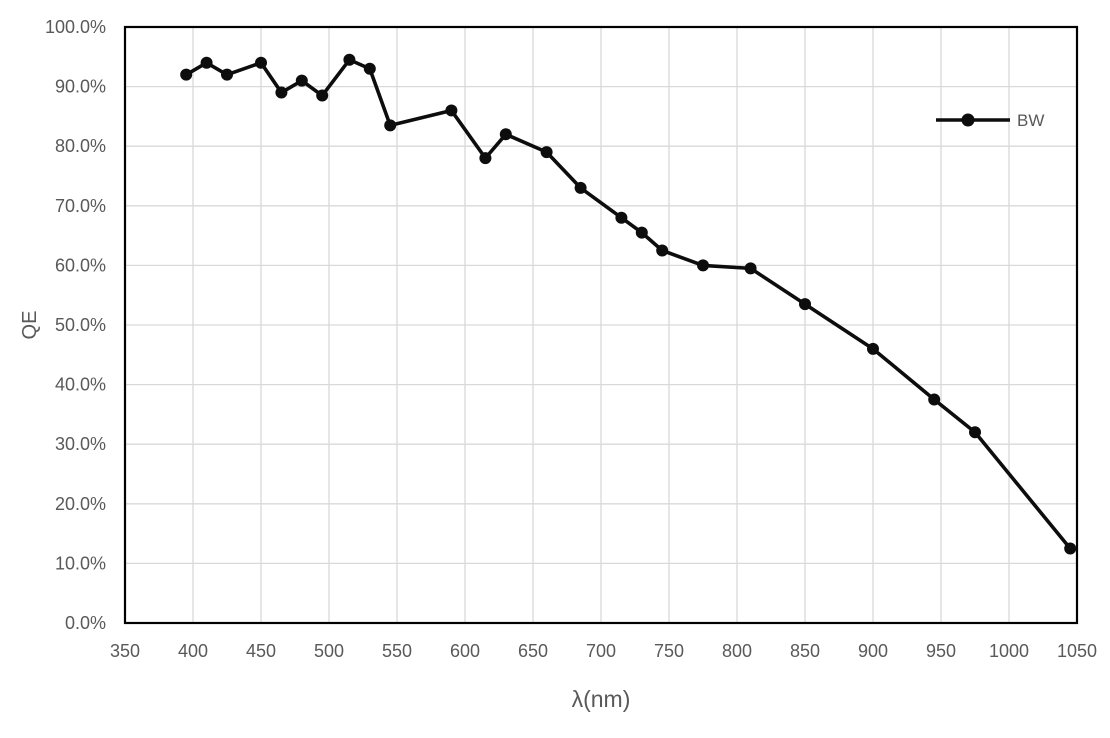 This screenshot has width=1110, height=738. I want to click on x-tick-label: 650, so click(533, 651).